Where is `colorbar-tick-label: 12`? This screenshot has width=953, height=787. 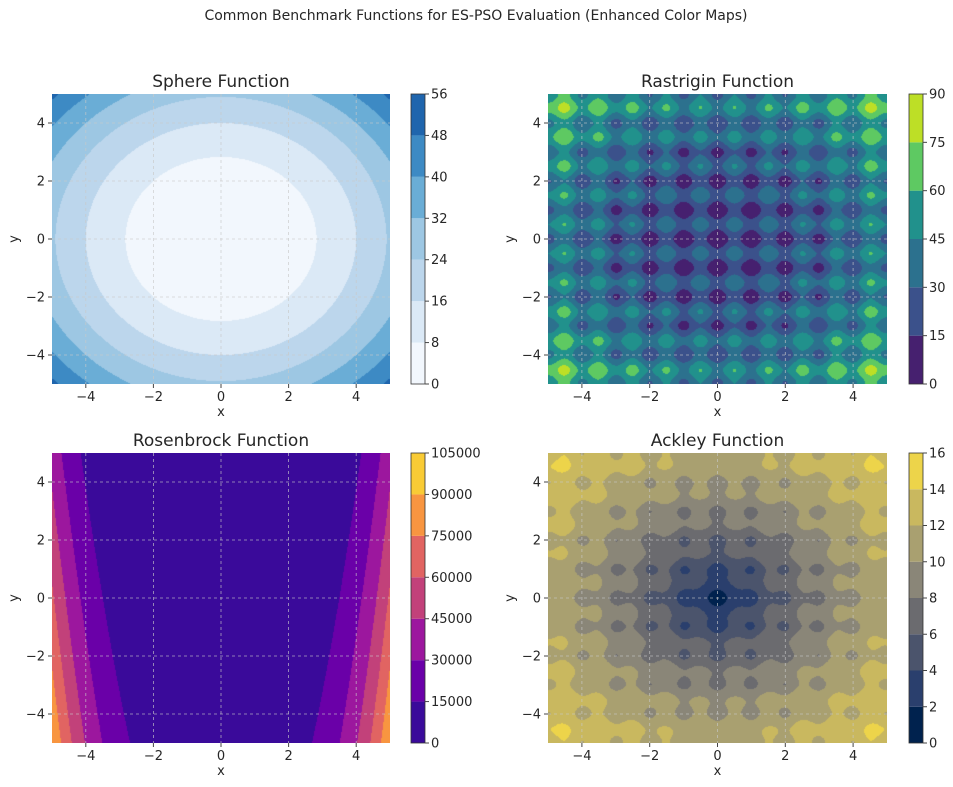 colorbar-tick-label: 12 is located at coordinates (937, 526).